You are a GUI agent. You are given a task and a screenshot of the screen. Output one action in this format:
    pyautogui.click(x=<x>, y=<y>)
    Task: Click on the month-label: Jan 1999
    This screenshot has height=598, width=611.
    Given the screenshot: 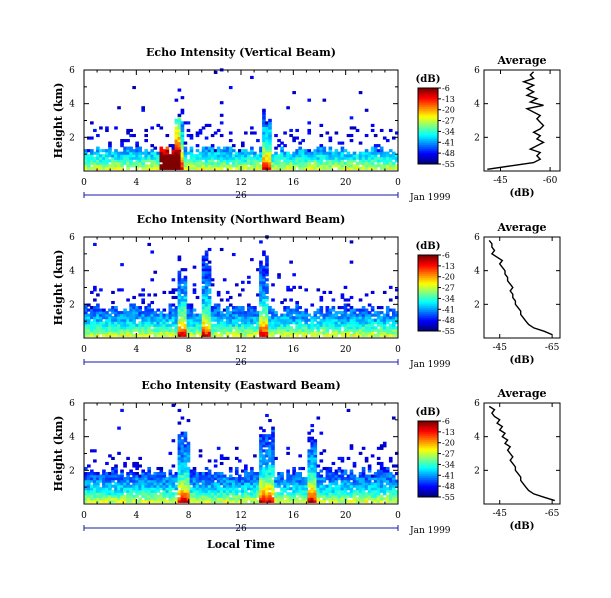 What is the action you would take?
    pyautogui.click(x=430, y=365)
    